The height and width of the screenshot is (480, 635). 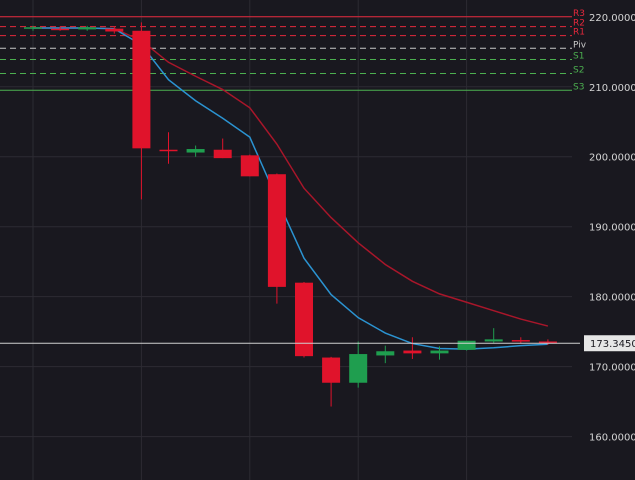 What do you see at coordinates (579, 14) in the screenshot?
I see `pivot-label-r3: R3` at bounding box center [579, 14].